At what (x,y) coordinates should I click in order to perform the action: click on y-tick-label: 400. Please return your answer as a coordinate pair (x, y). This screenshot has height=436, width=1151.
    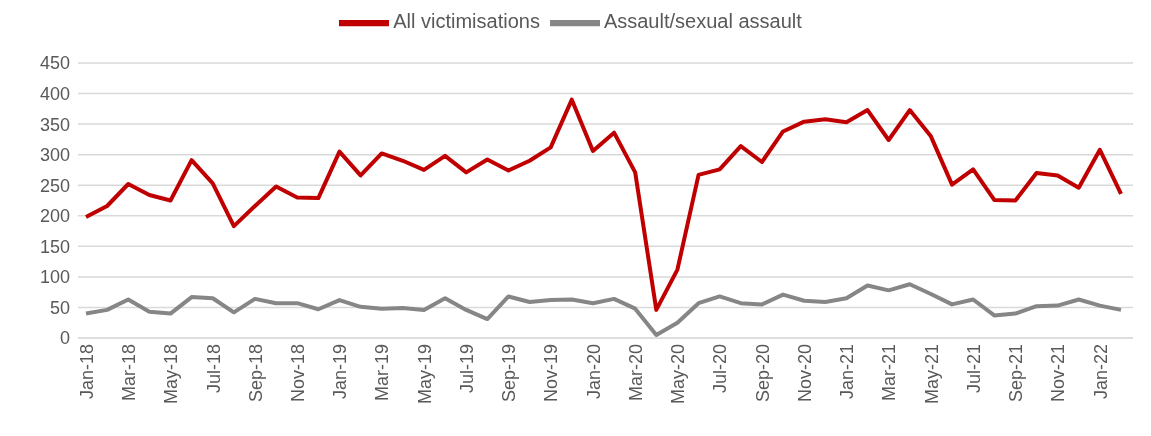
    Looking at the image, I should click on (54, 93).